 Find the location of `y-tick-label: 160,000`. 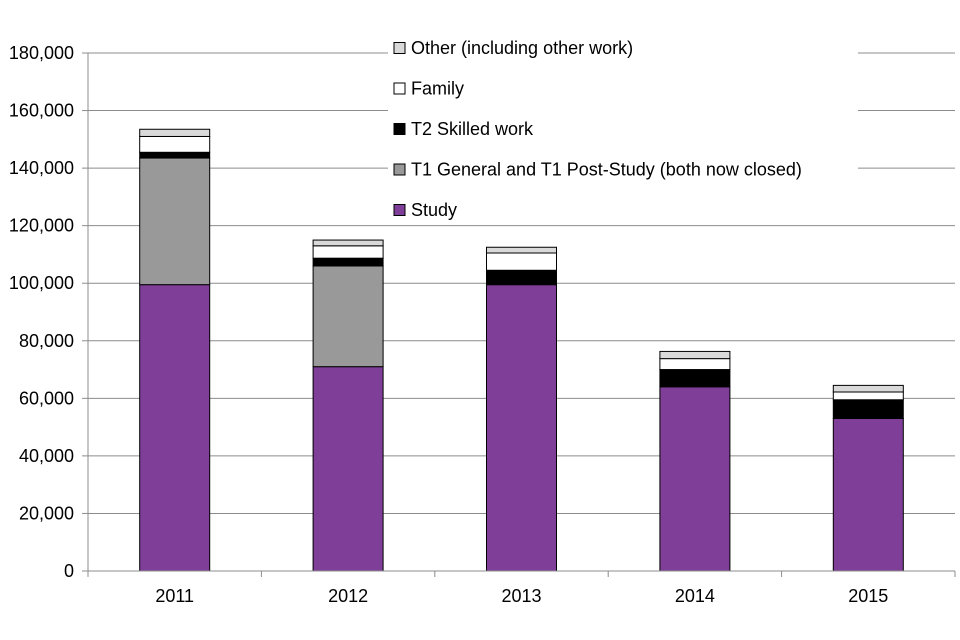

y-tick-label: 160,000 is located at coordinates (41, 111).